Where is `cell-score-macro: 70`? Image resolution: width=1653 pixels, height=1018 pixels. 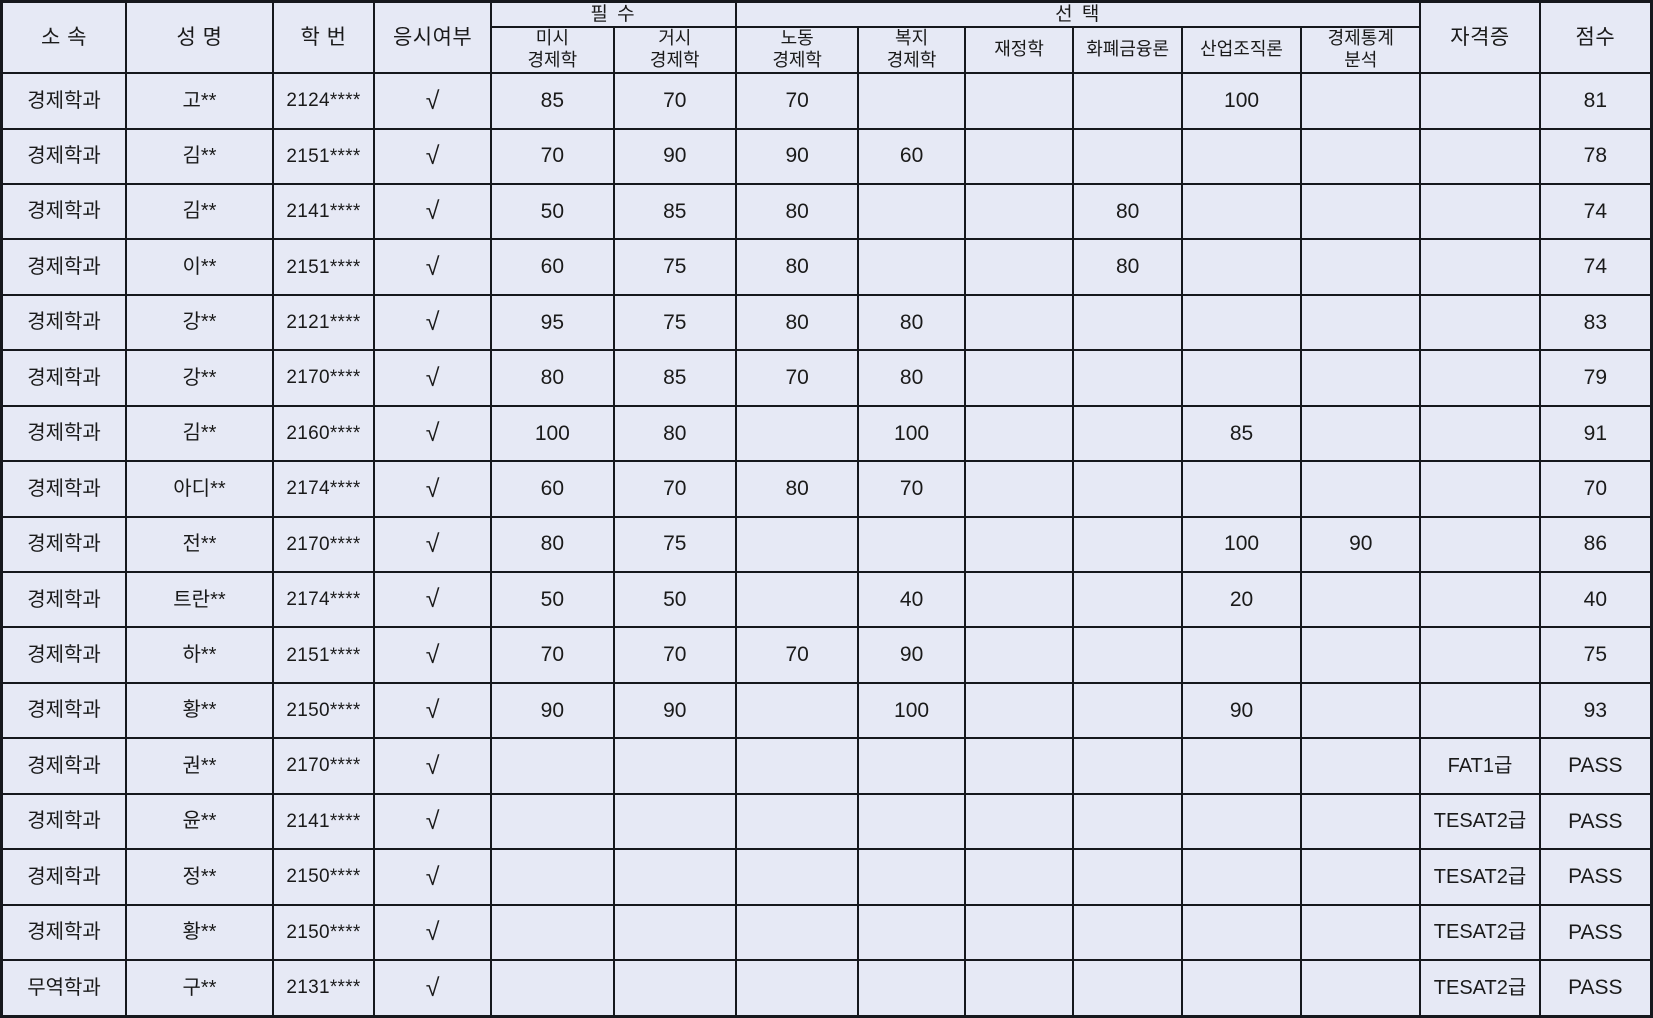
cell-score-macro: 70 is located at coordinates (674, 101).